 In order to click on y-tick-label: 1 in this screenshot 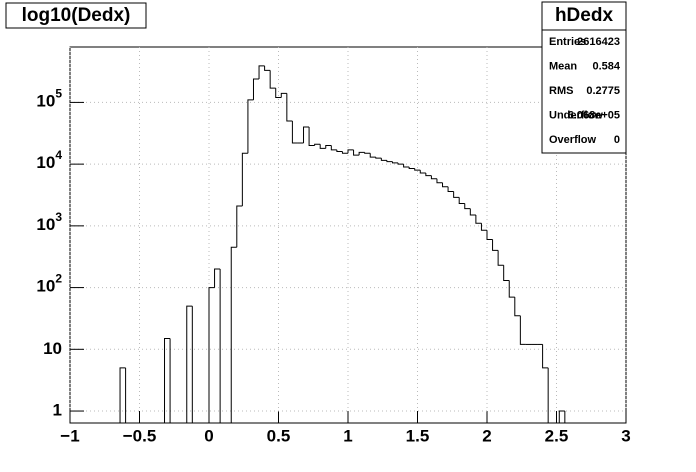, I will do `click(57, 410)`.